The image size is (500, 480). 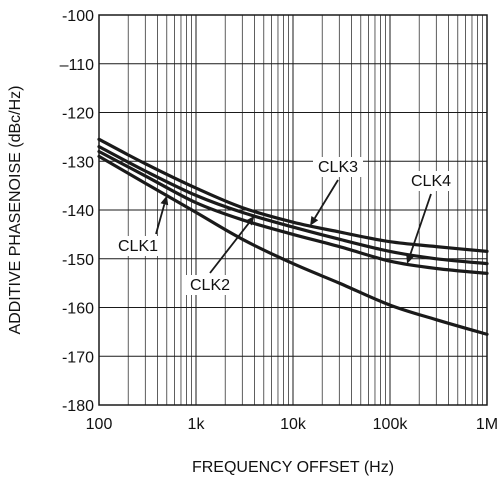 I want to click on y-tick-label: -150, so click(x=78, y=260).